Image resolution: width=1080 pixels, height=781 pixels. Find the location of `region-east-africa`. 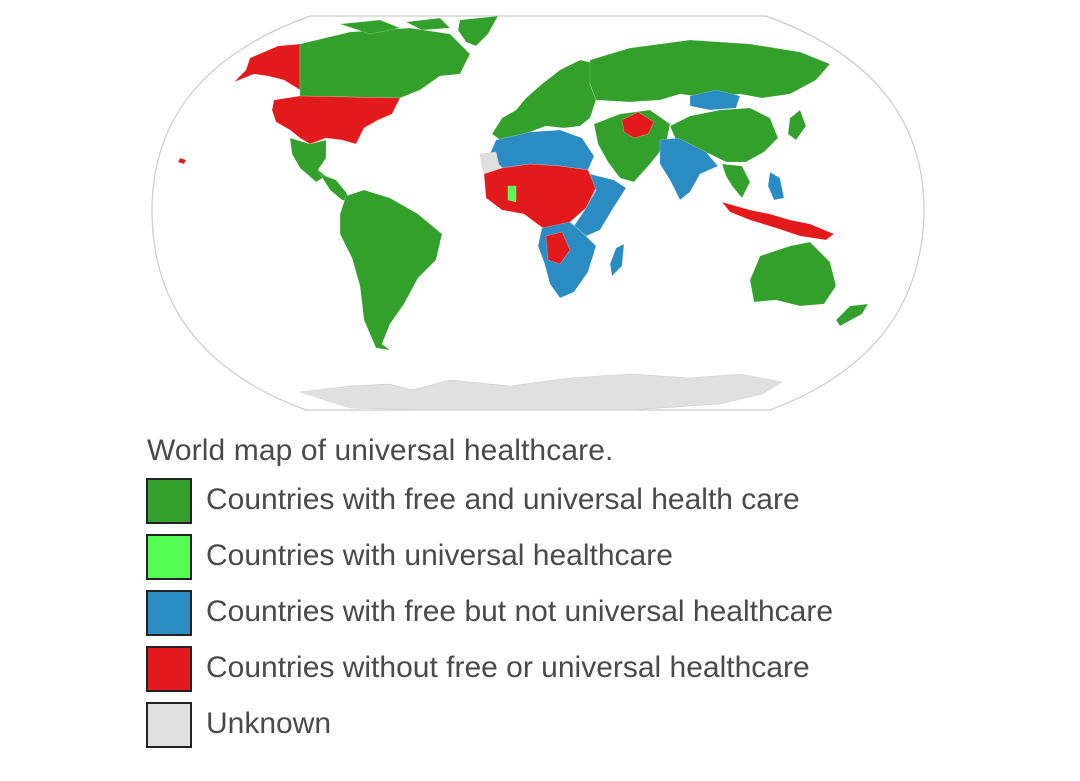

region-east-africa is located at coordinates (600, 205).